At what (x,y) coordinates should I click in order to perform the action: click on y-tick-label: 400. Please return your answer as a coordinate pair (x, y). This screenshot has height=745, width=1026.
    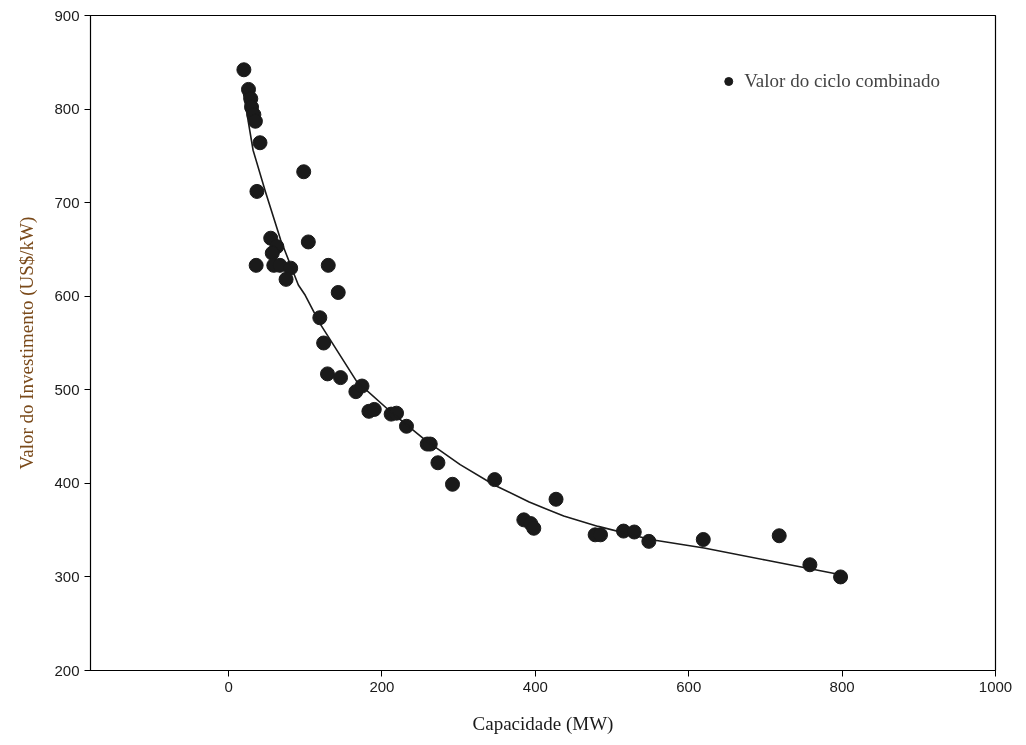
    Looking at the image, I should click on (67, 483).